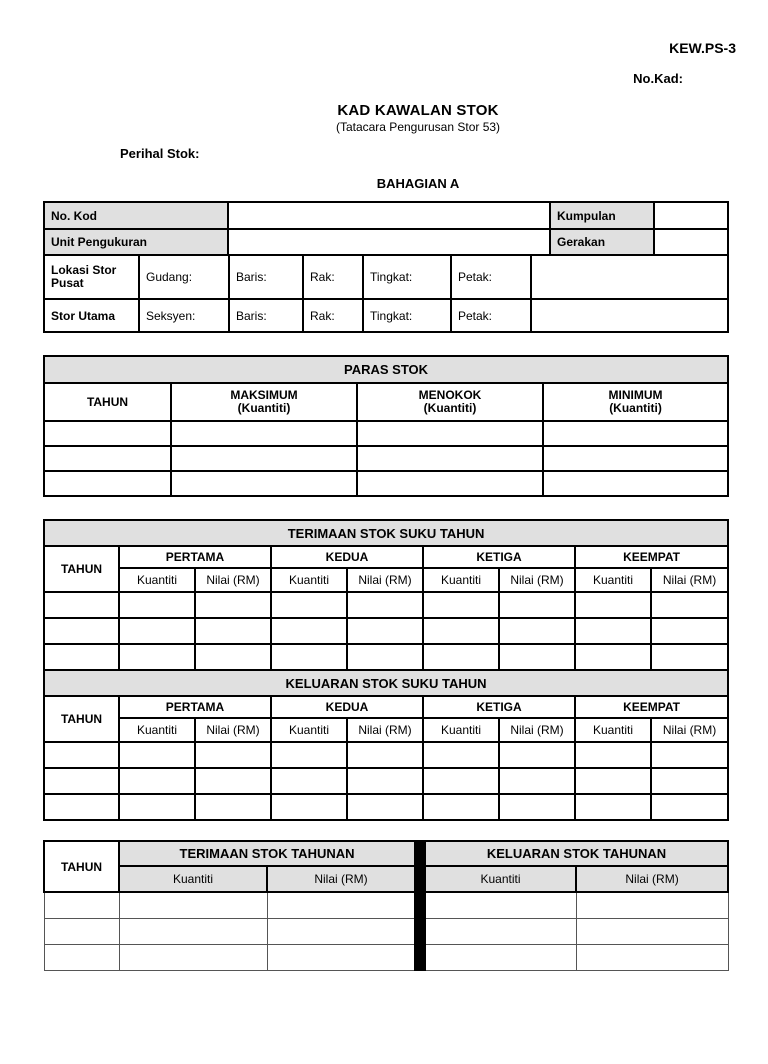  Describe the element at coordinates (266, 277) in the screenshot. I see `baris-label: Baris:` at that location.